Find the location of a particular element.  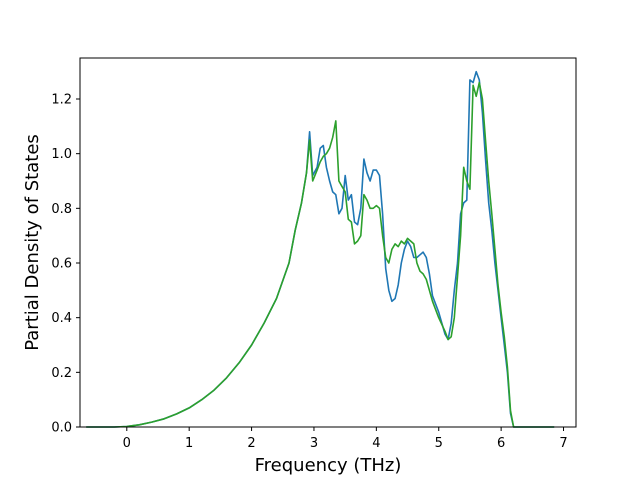

y-tick-label: 0.8 is located at coordinates (61, 209).